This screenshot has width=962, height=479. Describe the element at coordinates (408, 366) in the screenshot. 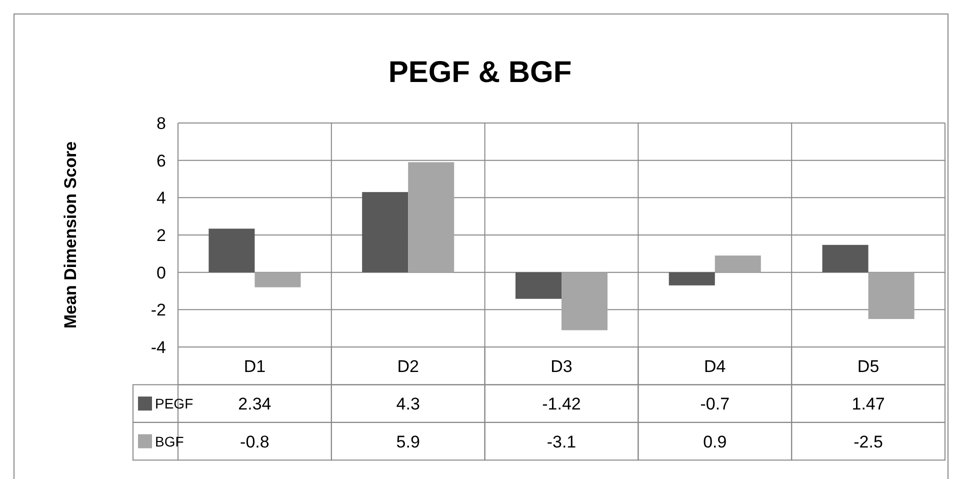

I see `x-tick-label: D2` at that location.